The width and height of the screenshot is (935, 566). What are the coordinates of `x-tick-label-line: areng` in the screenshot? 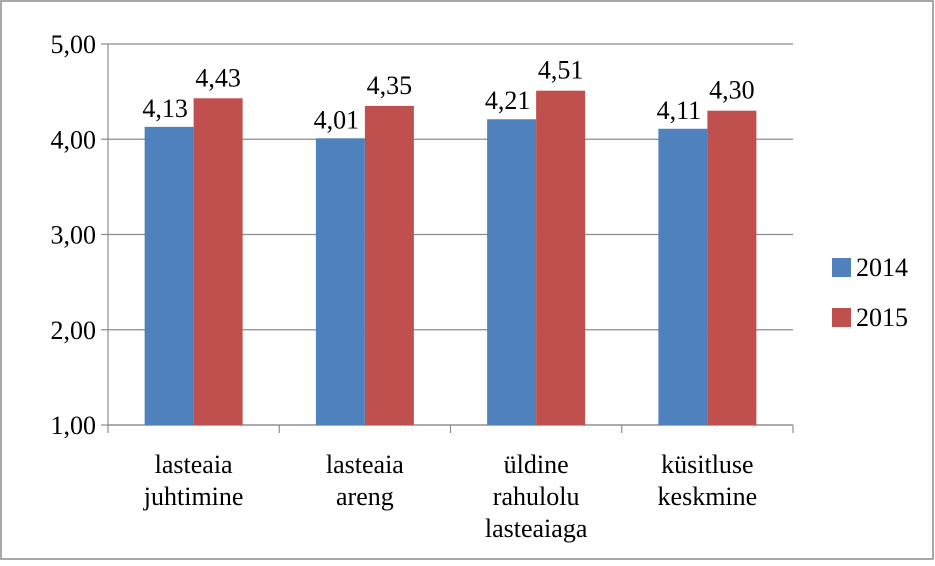 It's located at (365, 496).